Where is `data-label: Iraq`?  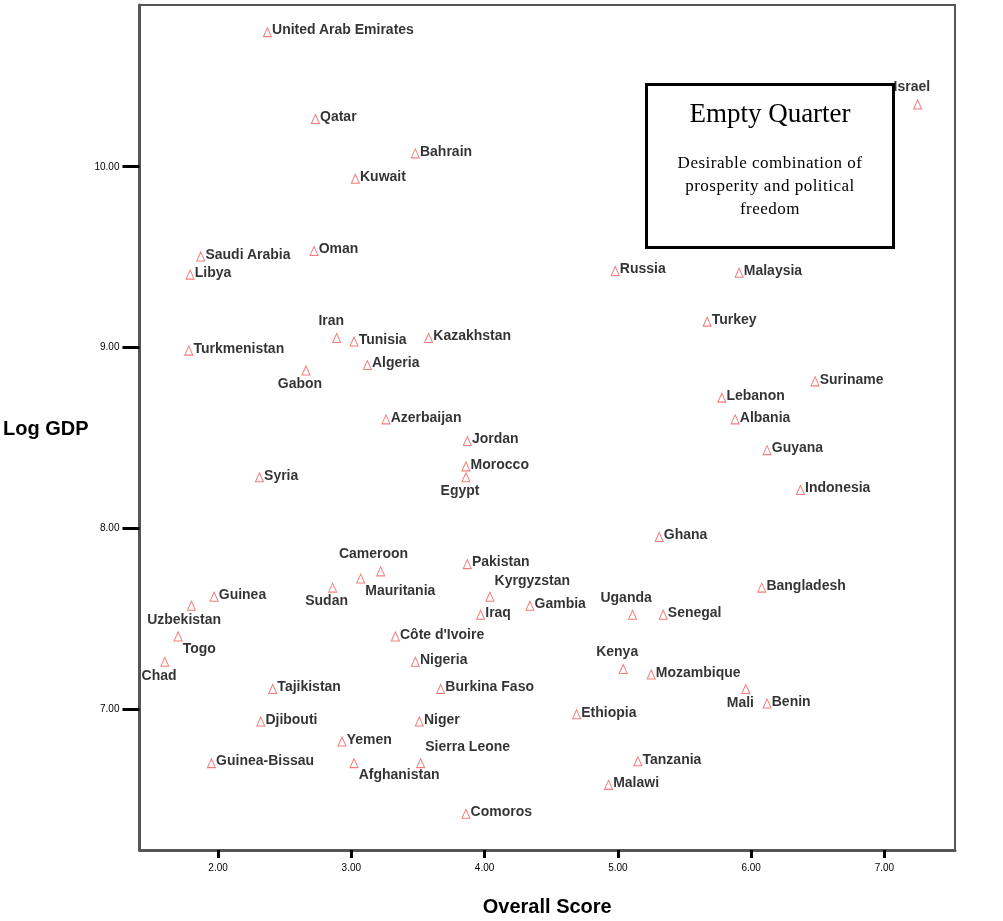
data-label: Iraq is located at coordinates (498, 612).